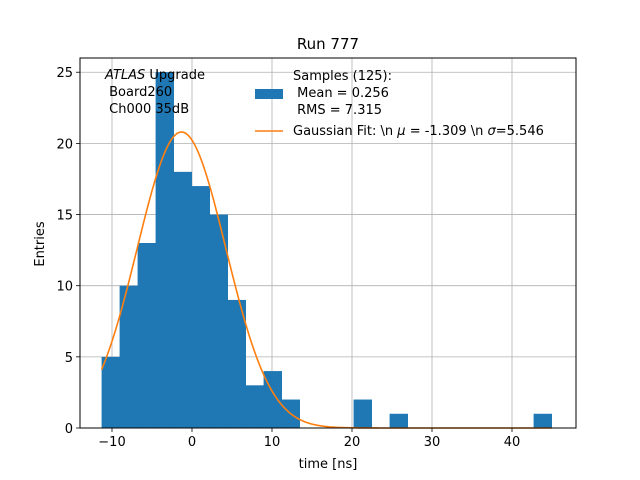 Image resolution: width=640 pixels, height=480 pixels. Describe the element at coordinates (400, 131) in the screenshot. I see `legend-fit-mu: μ` at that location.